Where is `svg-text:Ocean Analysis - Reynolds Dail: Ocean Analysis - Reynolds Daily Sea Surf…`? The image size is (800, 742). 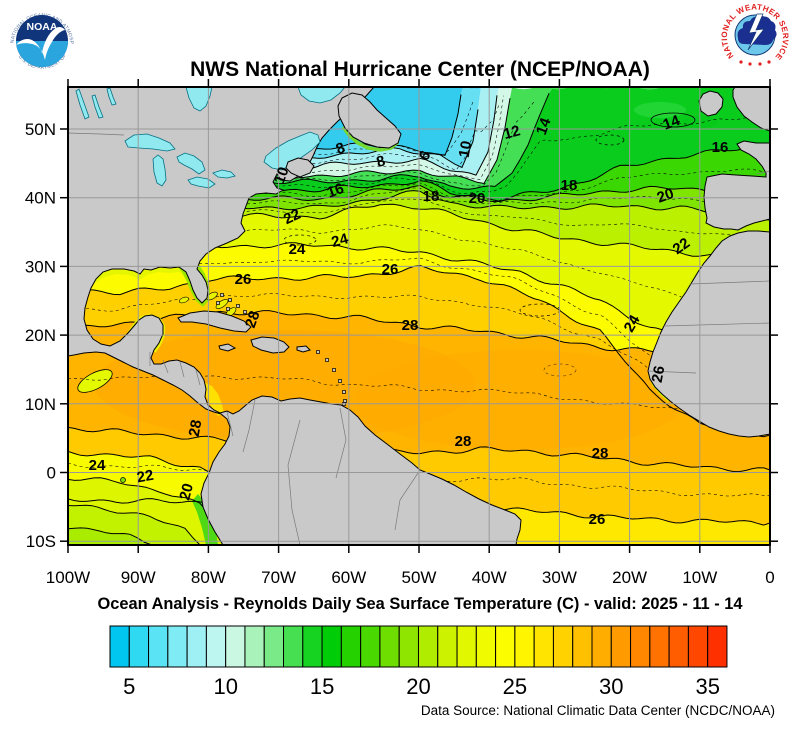
svg-text:Ocean Analysis - Reynolds Dail: Ocean Analysis - Reynolds Daily Sea Surf… is located at coordinates (421, 604).